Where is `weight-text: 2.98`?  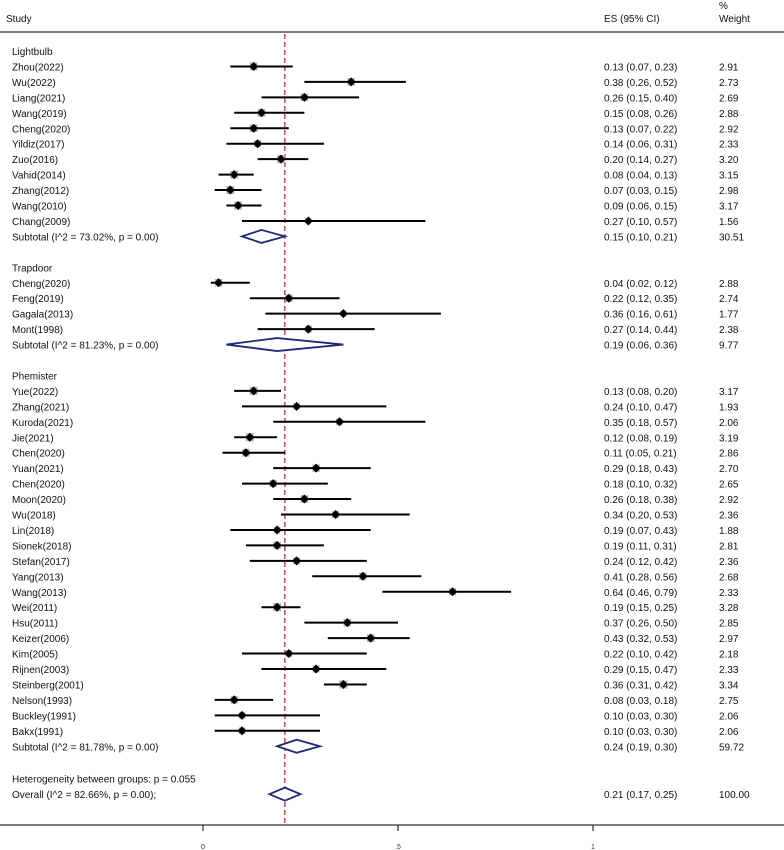
weight-text: 2.98 is located at coordinates (729, 191).